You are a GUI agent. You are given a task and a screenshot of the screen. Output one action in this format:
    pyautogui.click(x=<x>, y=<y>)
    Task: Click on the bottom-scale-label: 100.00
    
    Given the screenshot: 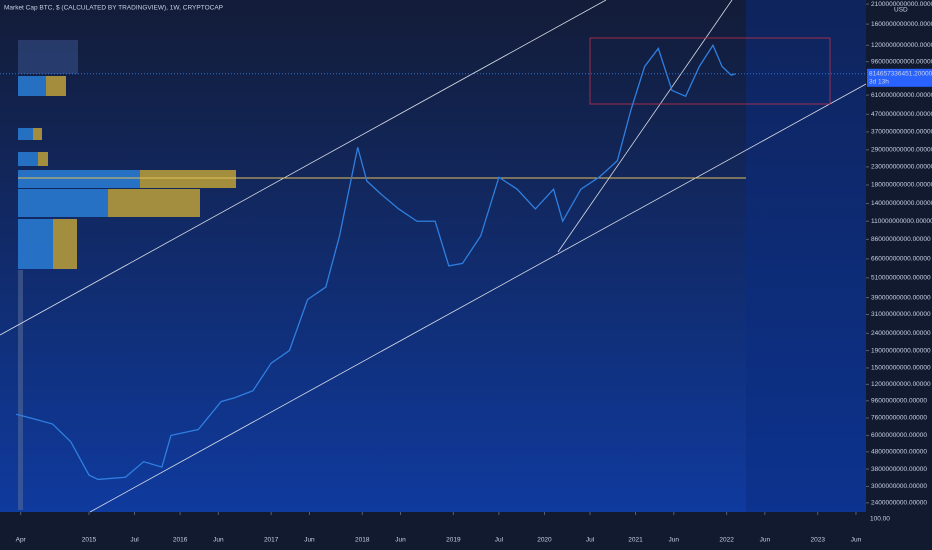 What is the action you would take?
    pyautogui.click(x=880, y=519)
    